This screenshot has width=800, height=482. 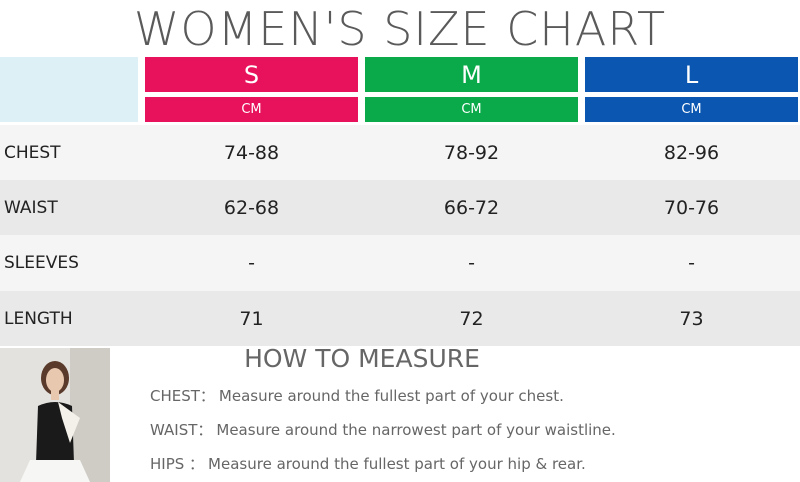 What do you see at coordinates (177, 464) in the screenshot?
I see `measure-label: HIPS ：` at bounding box center [177, 464].